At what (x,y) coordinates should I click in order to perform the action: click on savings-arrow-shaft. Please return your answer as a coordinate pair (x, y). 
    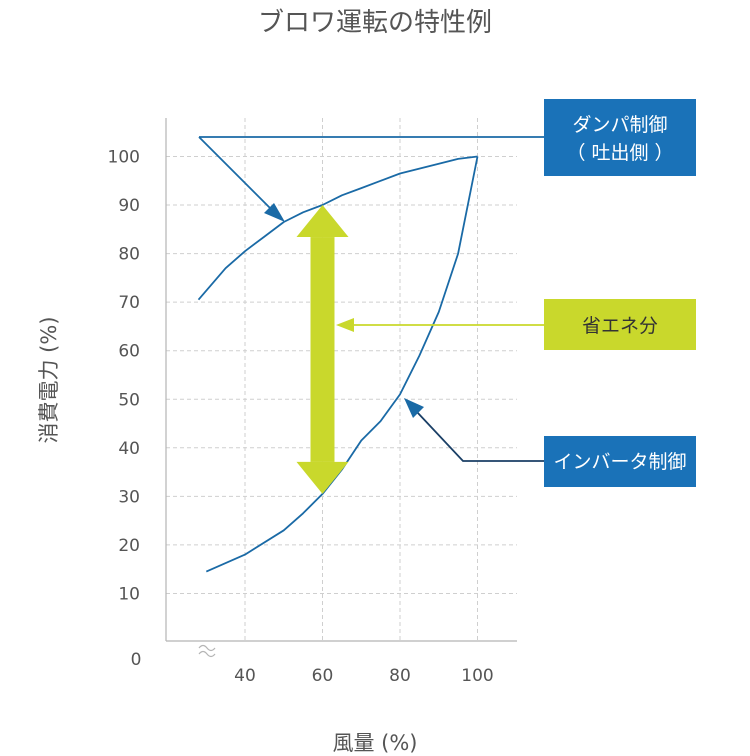
    Looking at the image, I should click on (322, 349).